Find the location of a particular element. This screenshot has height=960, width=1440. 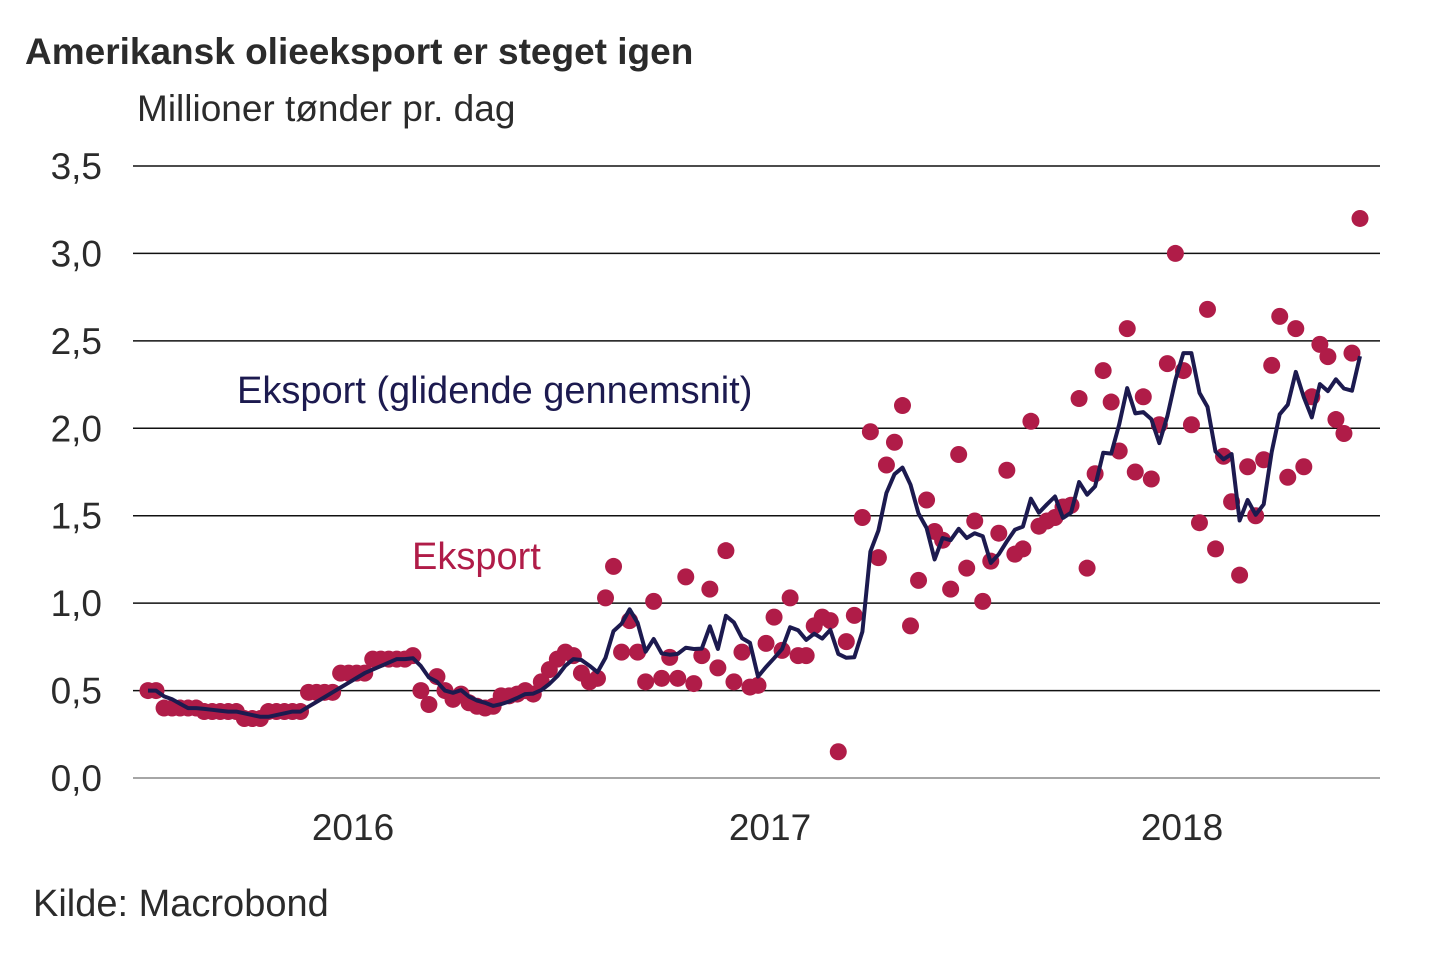

line-series-label: Eksport (glidende gennemsnit) is located at coordinates (494, 391).